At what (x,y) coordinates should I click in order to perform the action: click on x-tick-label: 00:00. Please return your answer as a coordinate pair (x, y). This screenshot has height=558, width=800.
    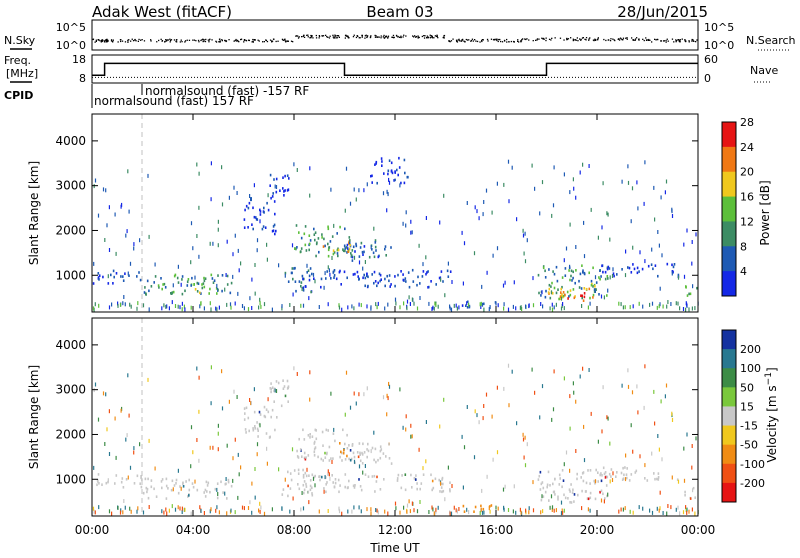
    Looking at the image, I should click on (92, 530).